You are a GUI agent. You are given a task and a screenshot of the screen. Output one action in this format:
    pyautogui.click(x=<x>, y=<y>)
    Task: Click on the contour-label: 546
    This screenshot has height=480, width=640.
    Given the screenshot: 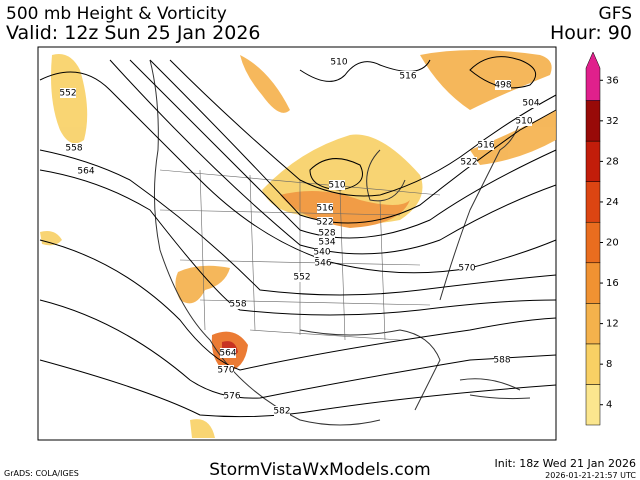 What is the action you would take?
    pyautogui.click(x=322, y=264)
    